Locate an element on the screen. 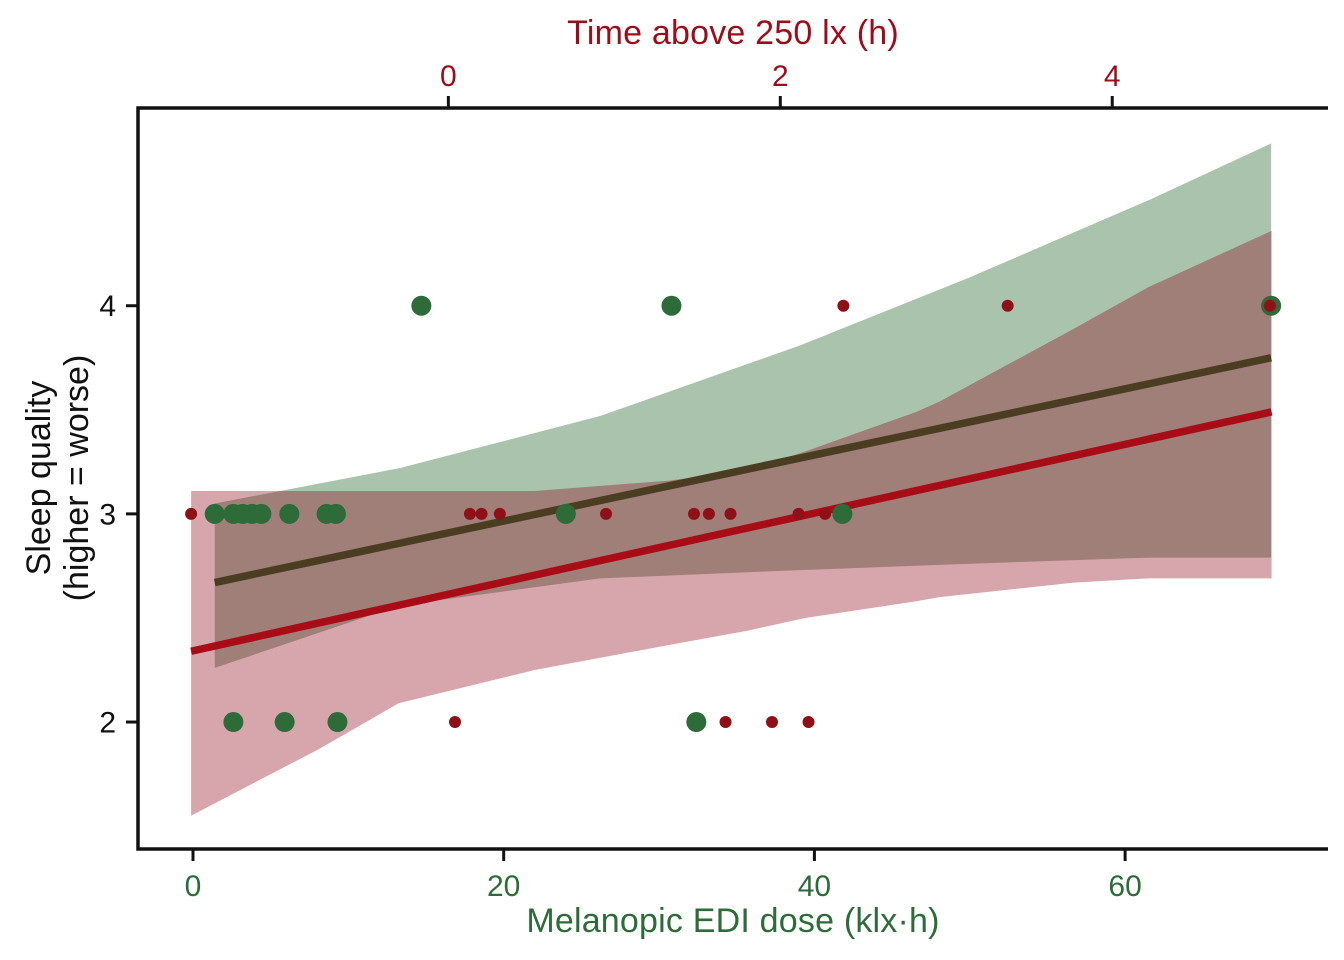 The height and width of the screenshot is (960, 1344). y-axis-tick-label: 4 is located at coordinates (107, 306).